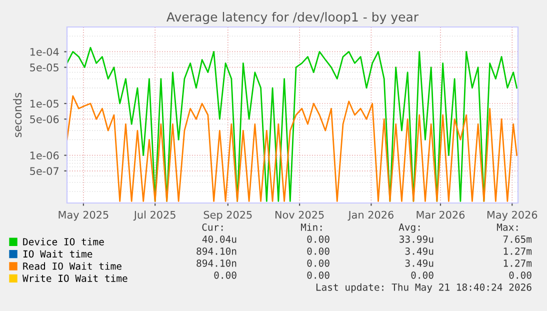 The width and height of the screenshot is (547, 311). What do you see at coordinates (72, 266) in the screenshot?
I see `legend-label: Read IO Wait time` at bounding box center [72, 266].